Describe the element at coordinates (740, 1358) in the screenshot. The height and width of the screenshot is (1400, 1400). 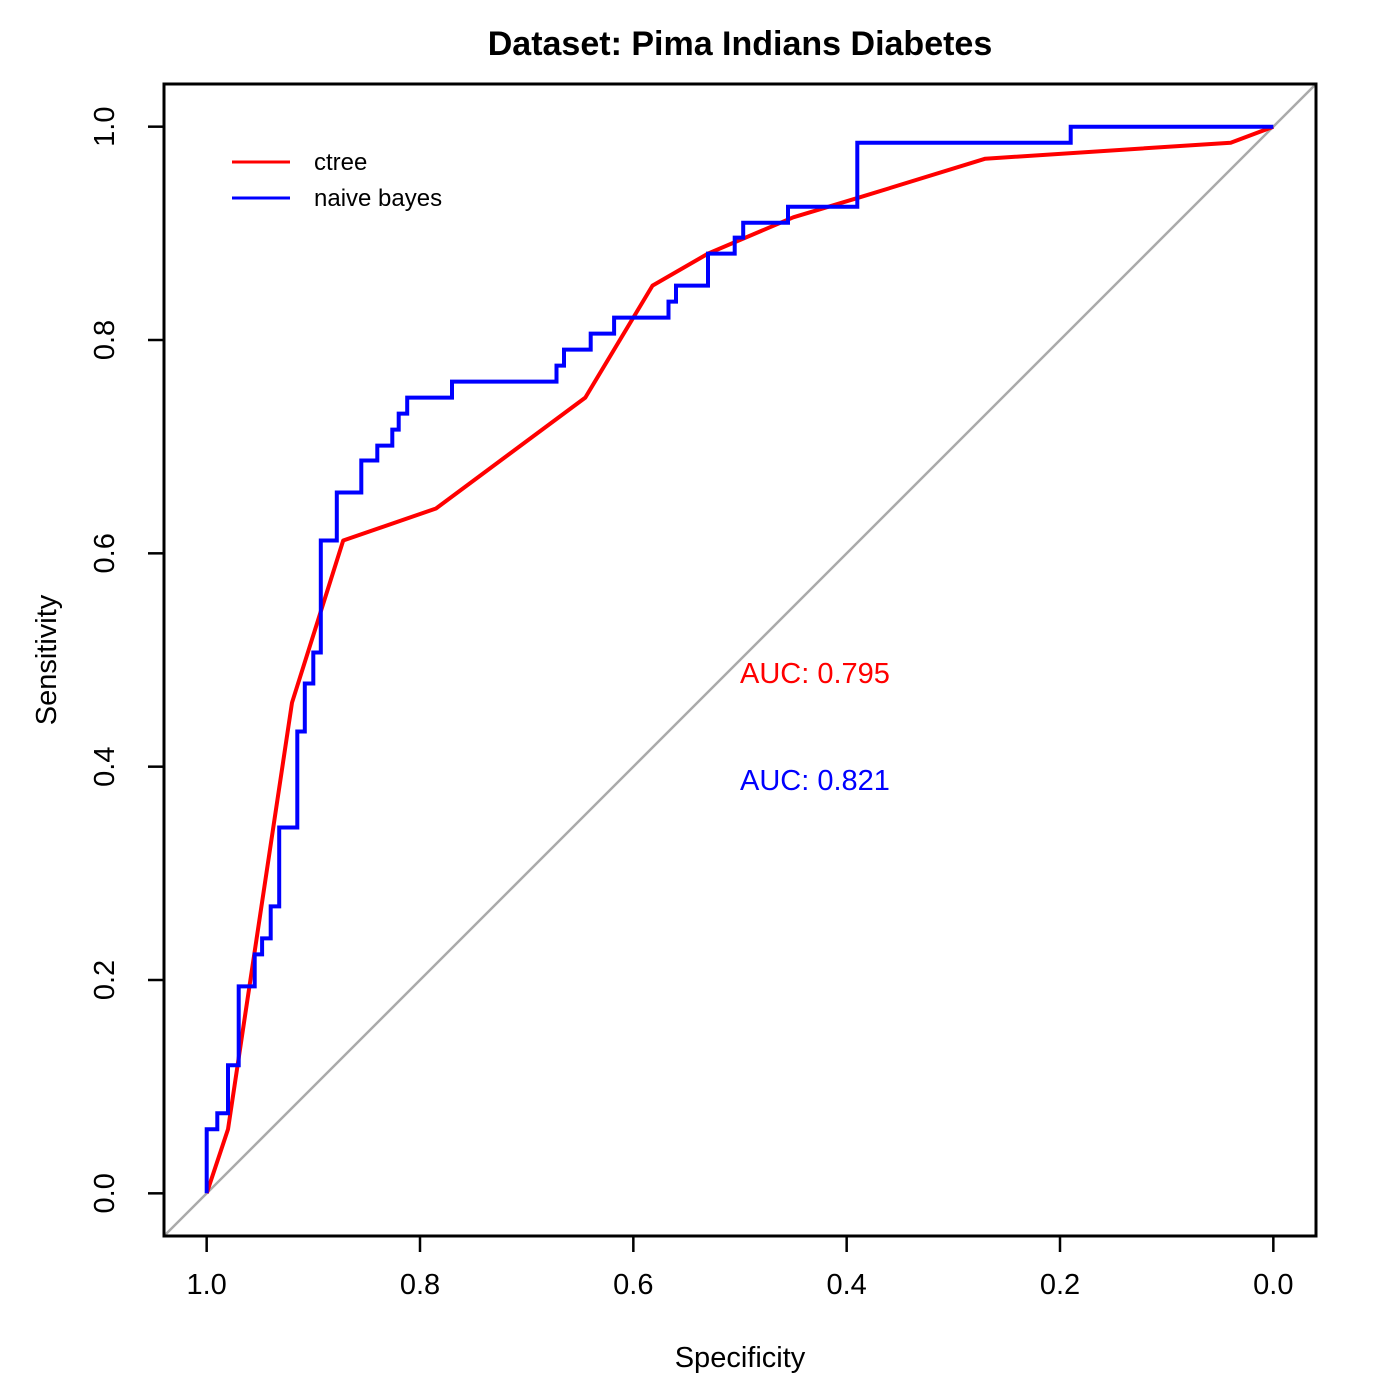
I see `x-axis-label: Specificity` at that location.